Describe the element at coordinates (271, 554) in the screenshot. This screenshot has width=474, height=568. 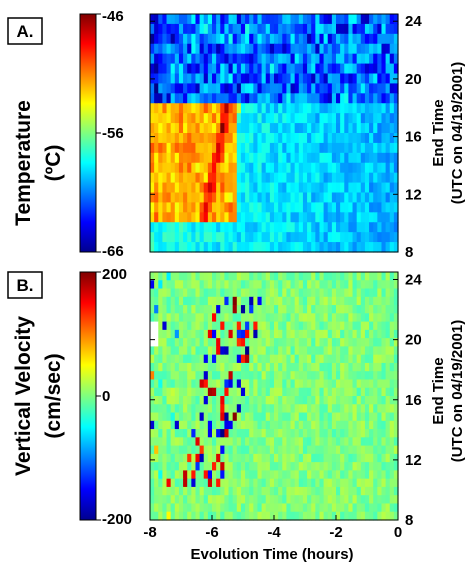
I see `panel-b-xlabel: Evolution Time (hours)` at that location.